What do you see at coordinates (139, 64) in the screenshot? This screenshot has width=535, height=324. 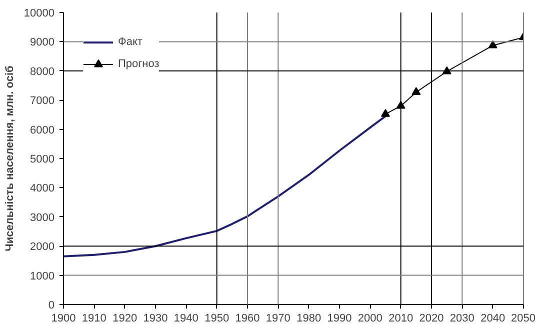 I see `legend-label: Прогноз` at bounding box center [139, 64].